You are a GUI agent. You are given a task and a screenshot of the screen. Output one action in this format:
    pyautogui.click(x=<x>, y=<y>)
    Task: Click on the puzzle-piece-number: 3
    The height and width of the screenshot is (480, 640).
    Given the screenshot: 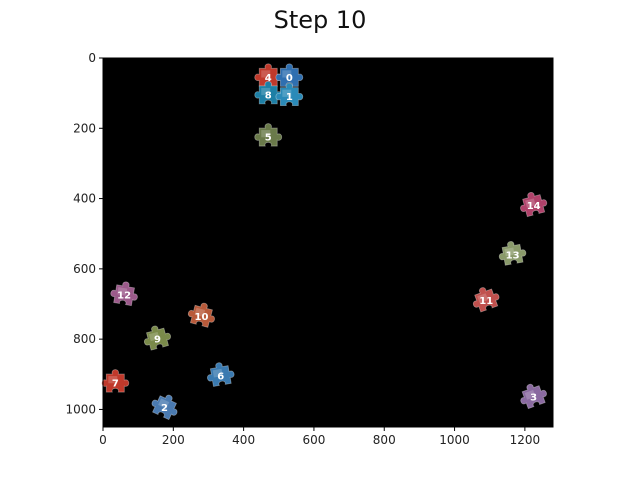 What is the action you would take?
    pyautogui.click(x=533, y=398)
    